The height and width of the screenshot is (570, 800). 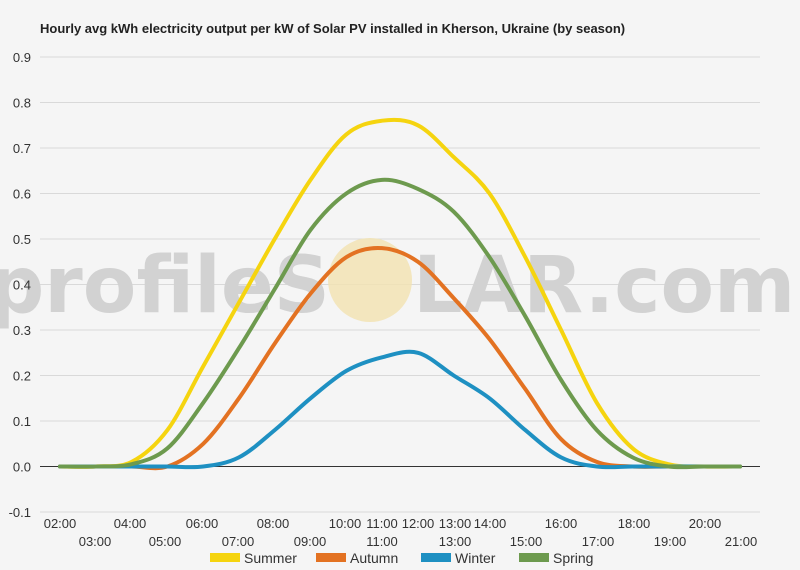 I want to click on x-tick-label: 19:00, so click(x=670, y=541).